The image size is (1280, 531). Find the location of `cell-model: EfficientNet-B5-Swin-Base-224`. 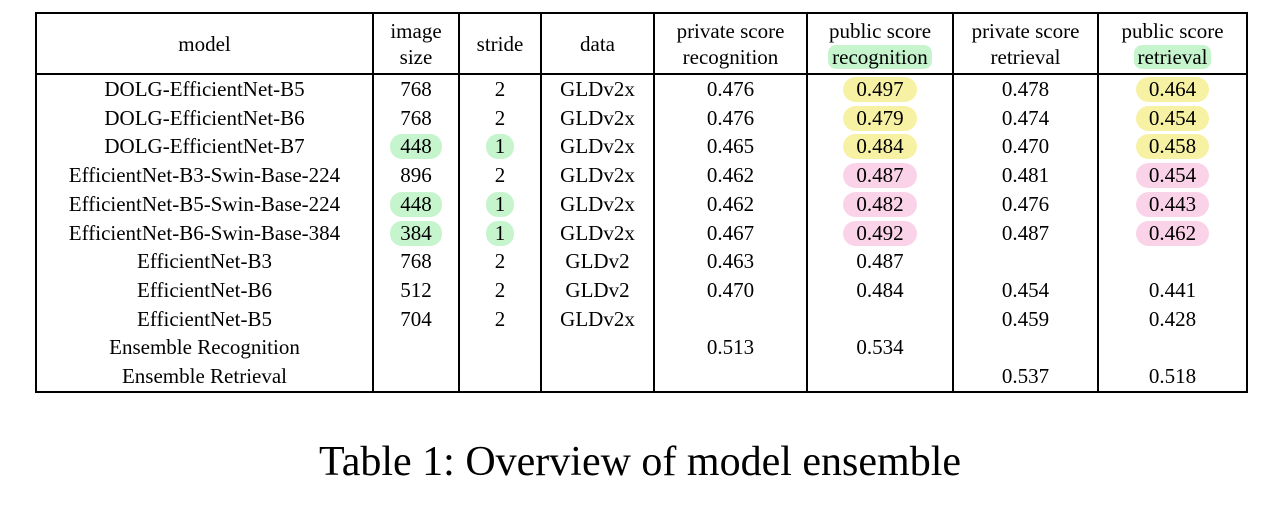

cell-model: EfficientNet-B5-Swin-Base-224 is located at coordinates (204, 203).